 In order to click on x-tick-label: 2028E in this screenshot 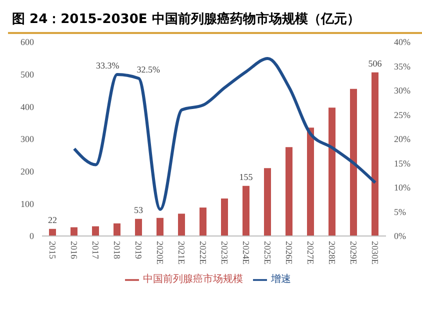, I will do `click(331, 253)`.